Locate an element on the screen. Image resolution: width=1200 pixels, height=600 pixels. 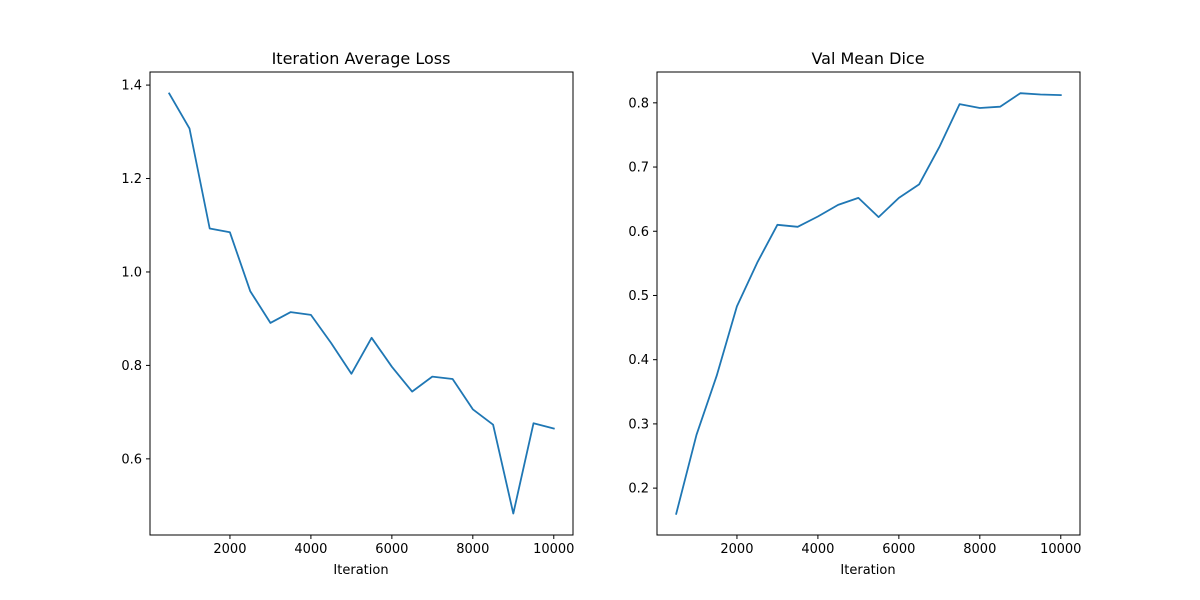
dice-y-tick-label: 0.8 is located at coordinates (638, 103).